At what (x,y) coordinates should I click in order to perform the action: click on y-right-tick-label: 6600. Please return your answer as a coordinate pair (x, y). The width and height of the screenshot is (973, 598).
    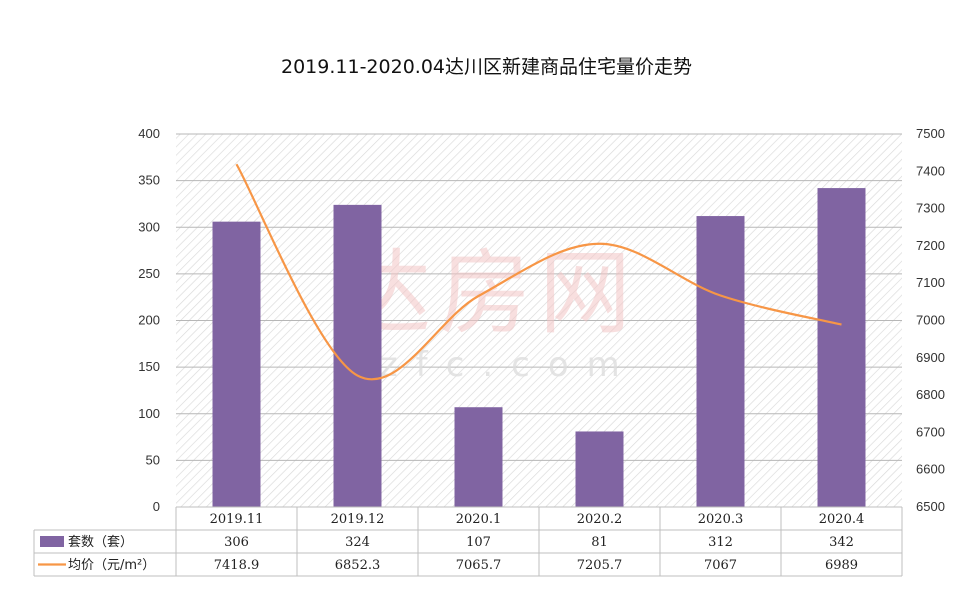
    Looking at the image, I should click on (930, 469).